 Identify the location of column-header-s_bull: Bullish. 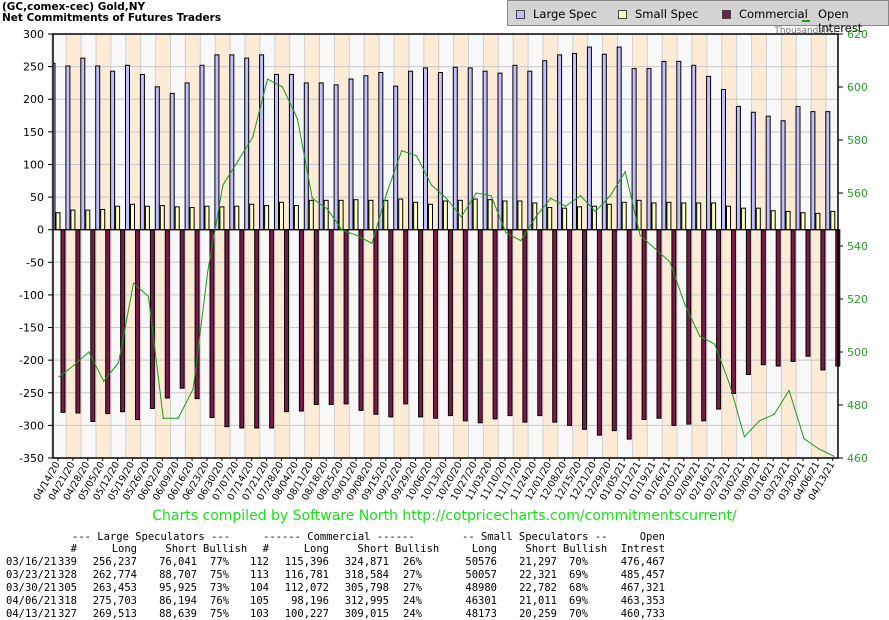
(585, 549).